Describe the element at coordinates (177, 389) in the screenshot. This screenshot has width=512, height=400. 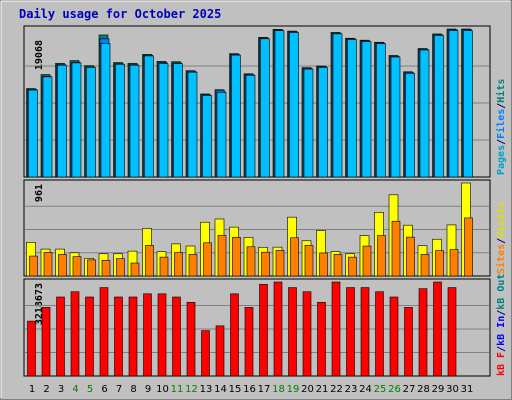
I see `x-tick-day-11: 11` at that location.